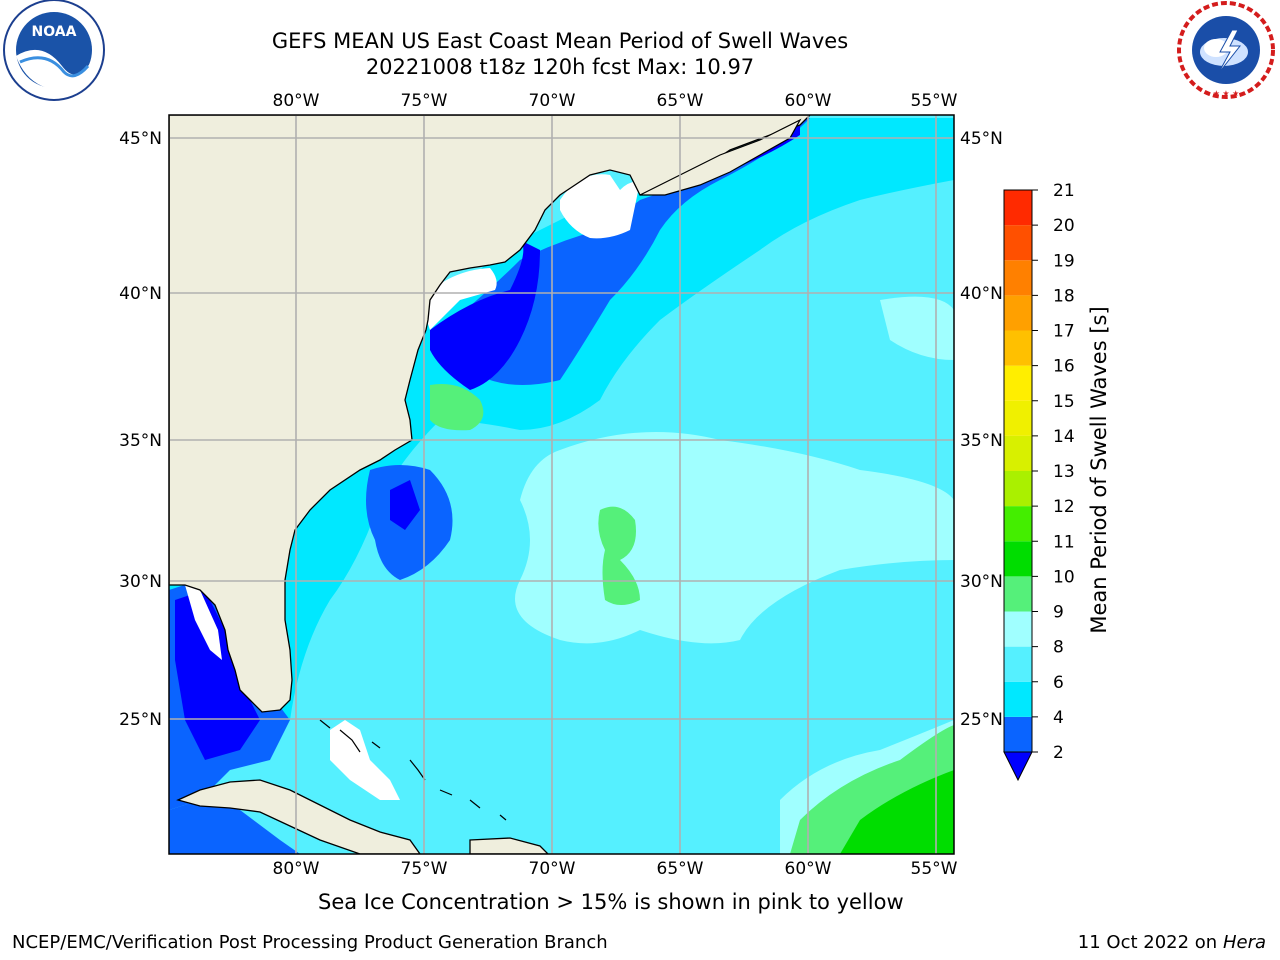  Describe the element at coordinates (600, 206) in the screenshot. I see `mask-gulf-of-maine` at that location.